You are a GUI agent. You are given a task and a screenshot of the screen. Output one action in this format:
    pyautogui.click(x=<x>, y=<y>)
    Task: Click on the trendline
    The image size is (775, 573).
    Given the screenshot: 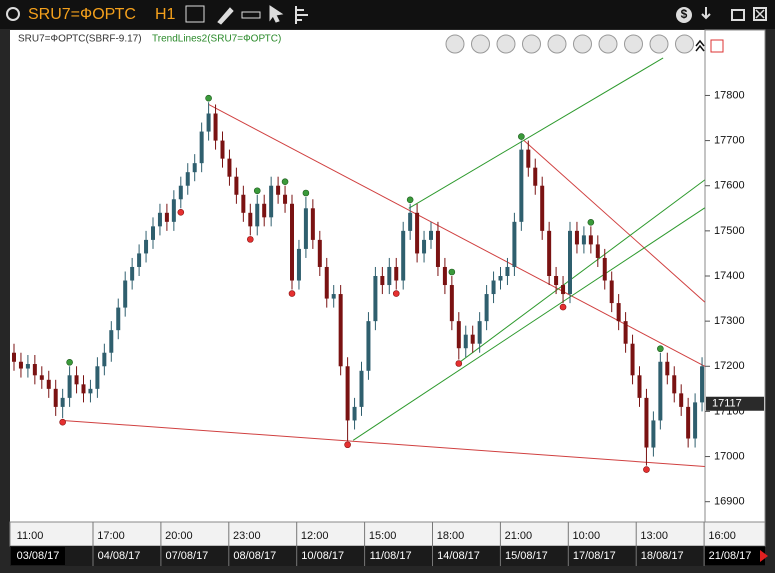 What is the action you would take?
    pyautogui.click(x=383, y=443)
    